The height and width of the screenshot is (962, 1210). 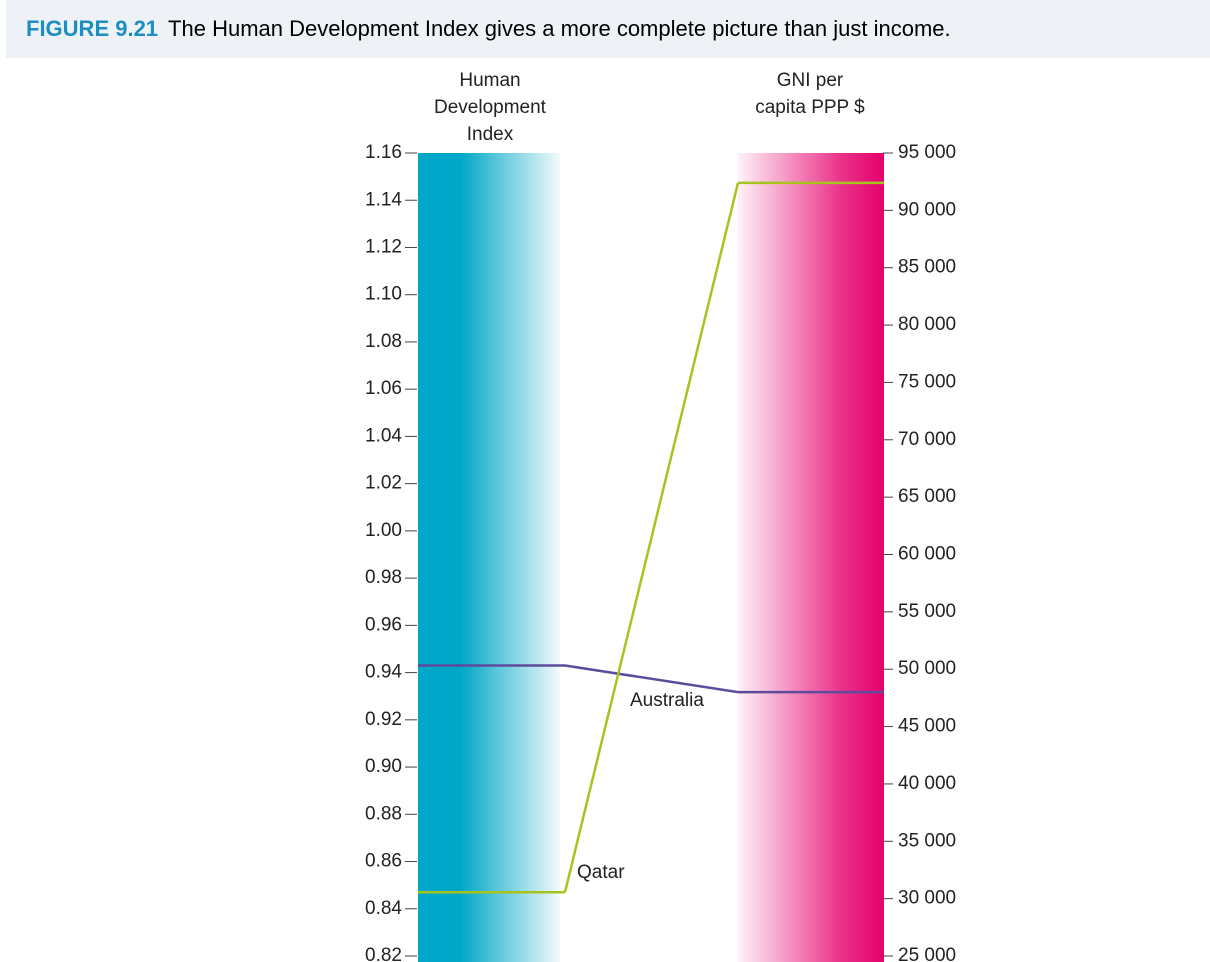 What do you see at coordinates (927, 840) in the screenshot?
I see `tick-label: 35 000` at bounding box center [927, 840].